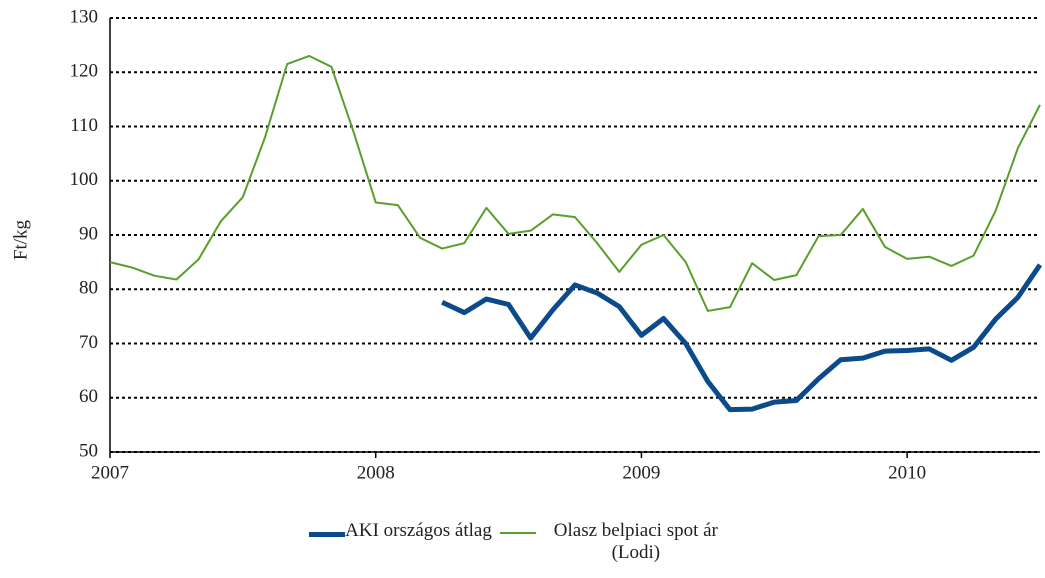 The image size is (1045, 578). What do you see at coordinates (110, 472) in the screenshot?
I see `x-tick-label: 2007` at bounding box center [110, 472].